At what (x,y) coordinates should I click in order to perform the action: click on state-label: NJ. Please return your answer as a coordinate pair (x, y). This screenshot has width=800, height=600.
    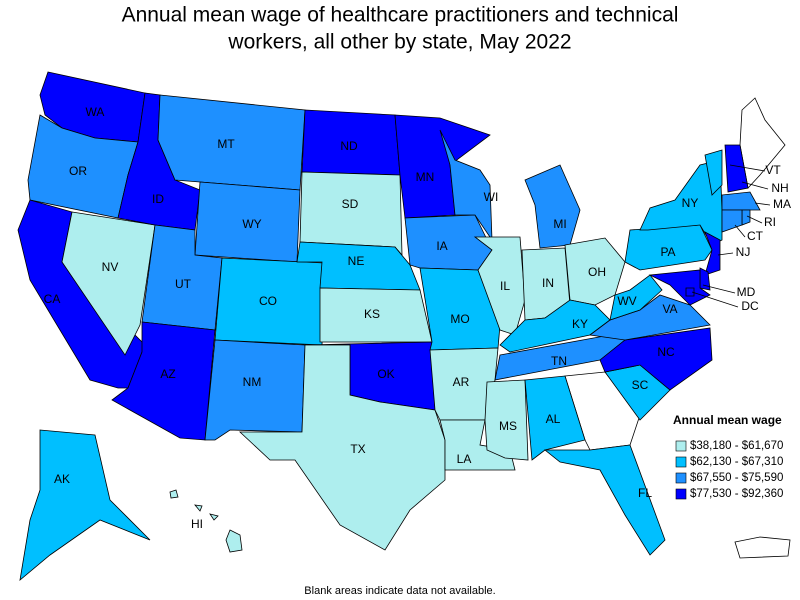
    Looking at the image, I should click on (743, 252).